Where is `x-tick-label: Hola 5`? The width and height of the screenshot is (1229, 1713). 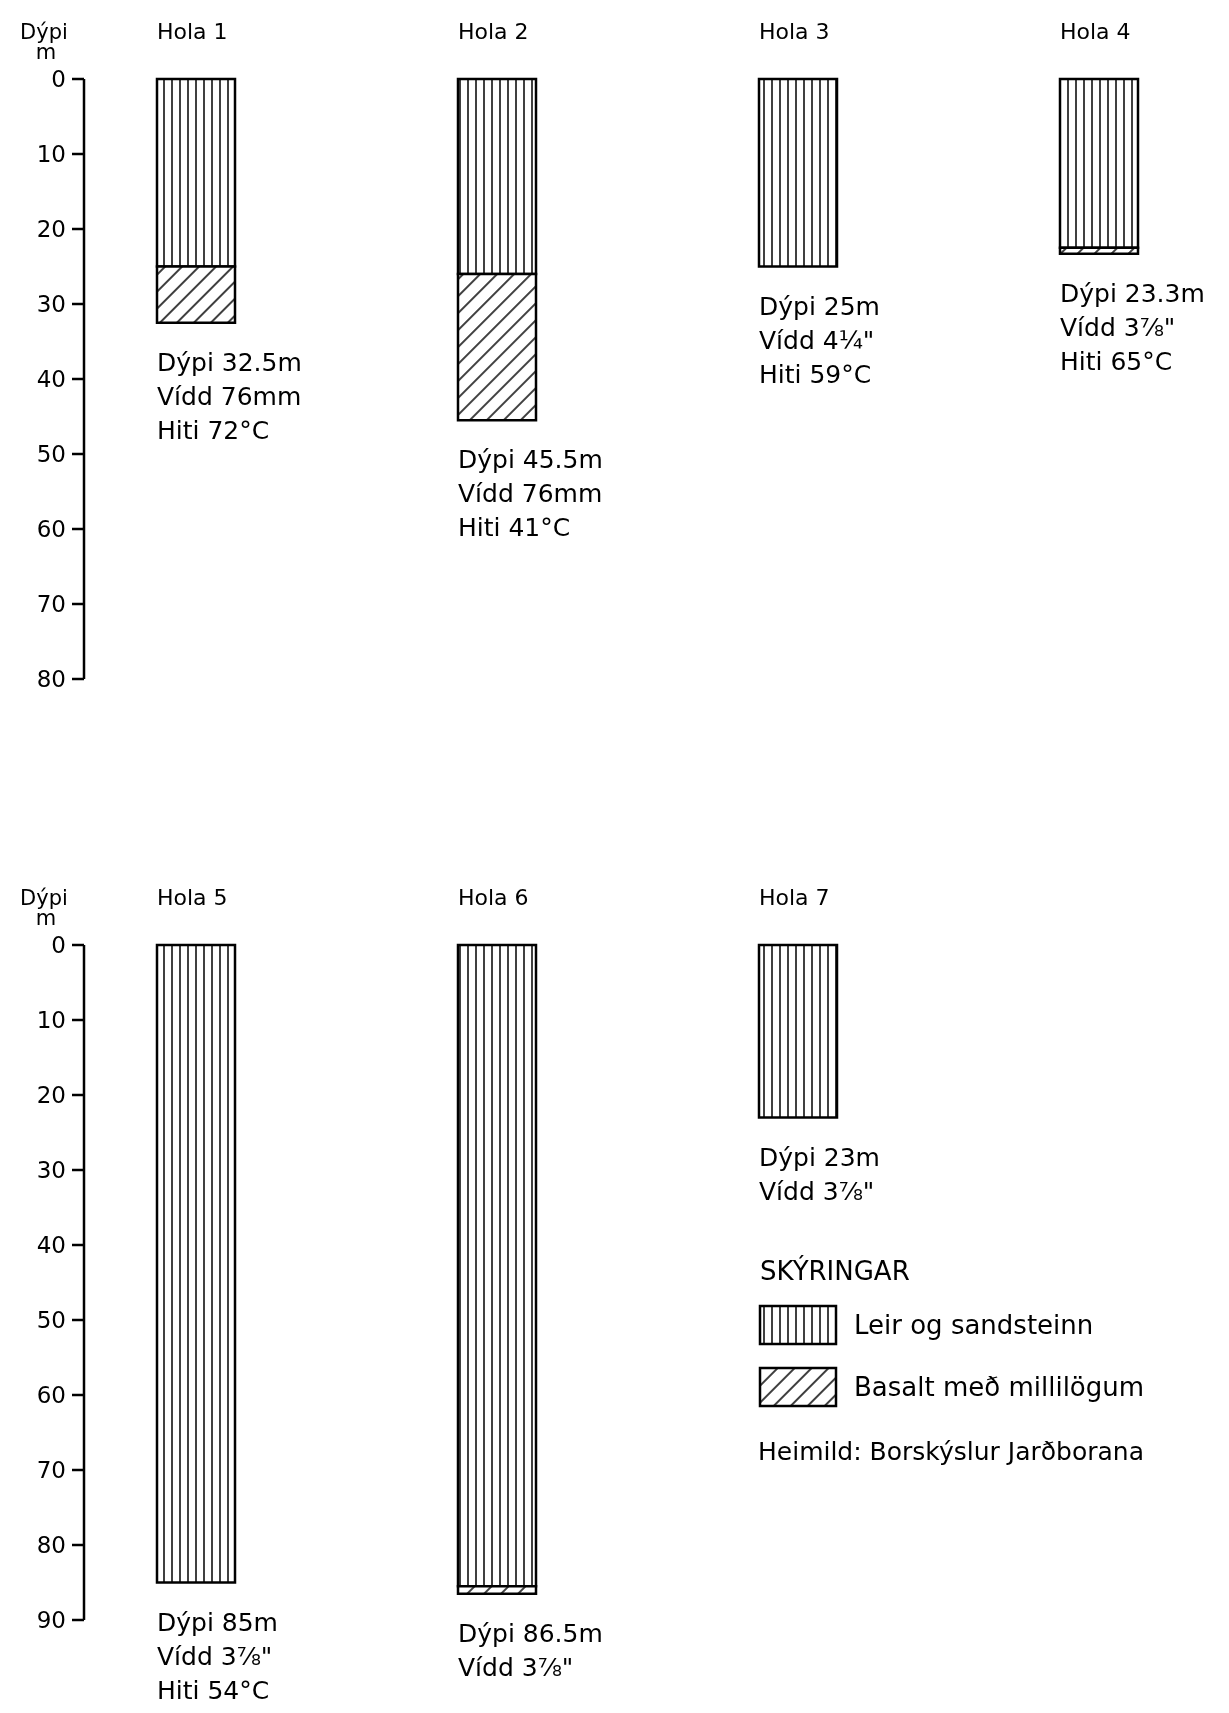 x-tick-label: Hola 5 is located at coordinates (192, 897).